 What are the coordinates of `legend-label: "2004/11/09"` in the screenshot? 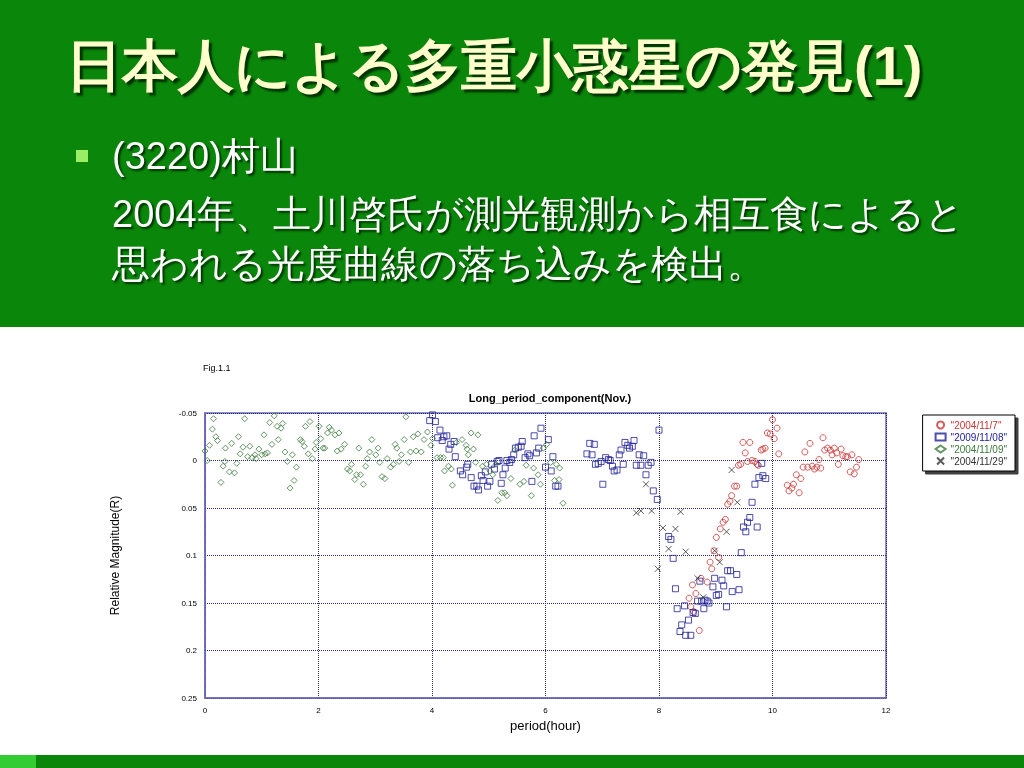 It's located at (979, 449).